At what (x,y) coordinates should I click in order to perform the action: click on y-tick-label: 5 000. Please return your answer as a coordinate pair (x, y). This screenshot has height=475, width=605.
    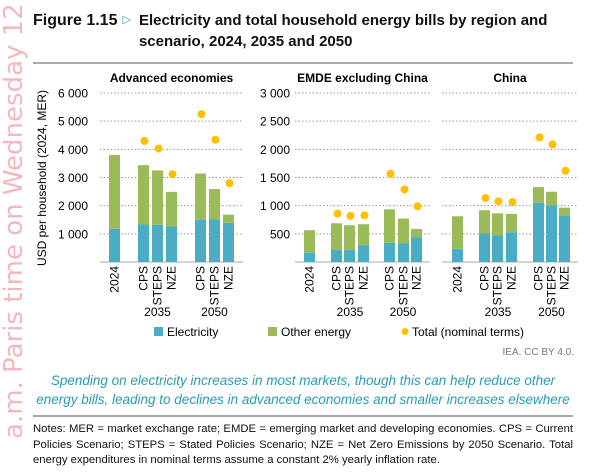
    Looking at the image, I should click on (73, 122).